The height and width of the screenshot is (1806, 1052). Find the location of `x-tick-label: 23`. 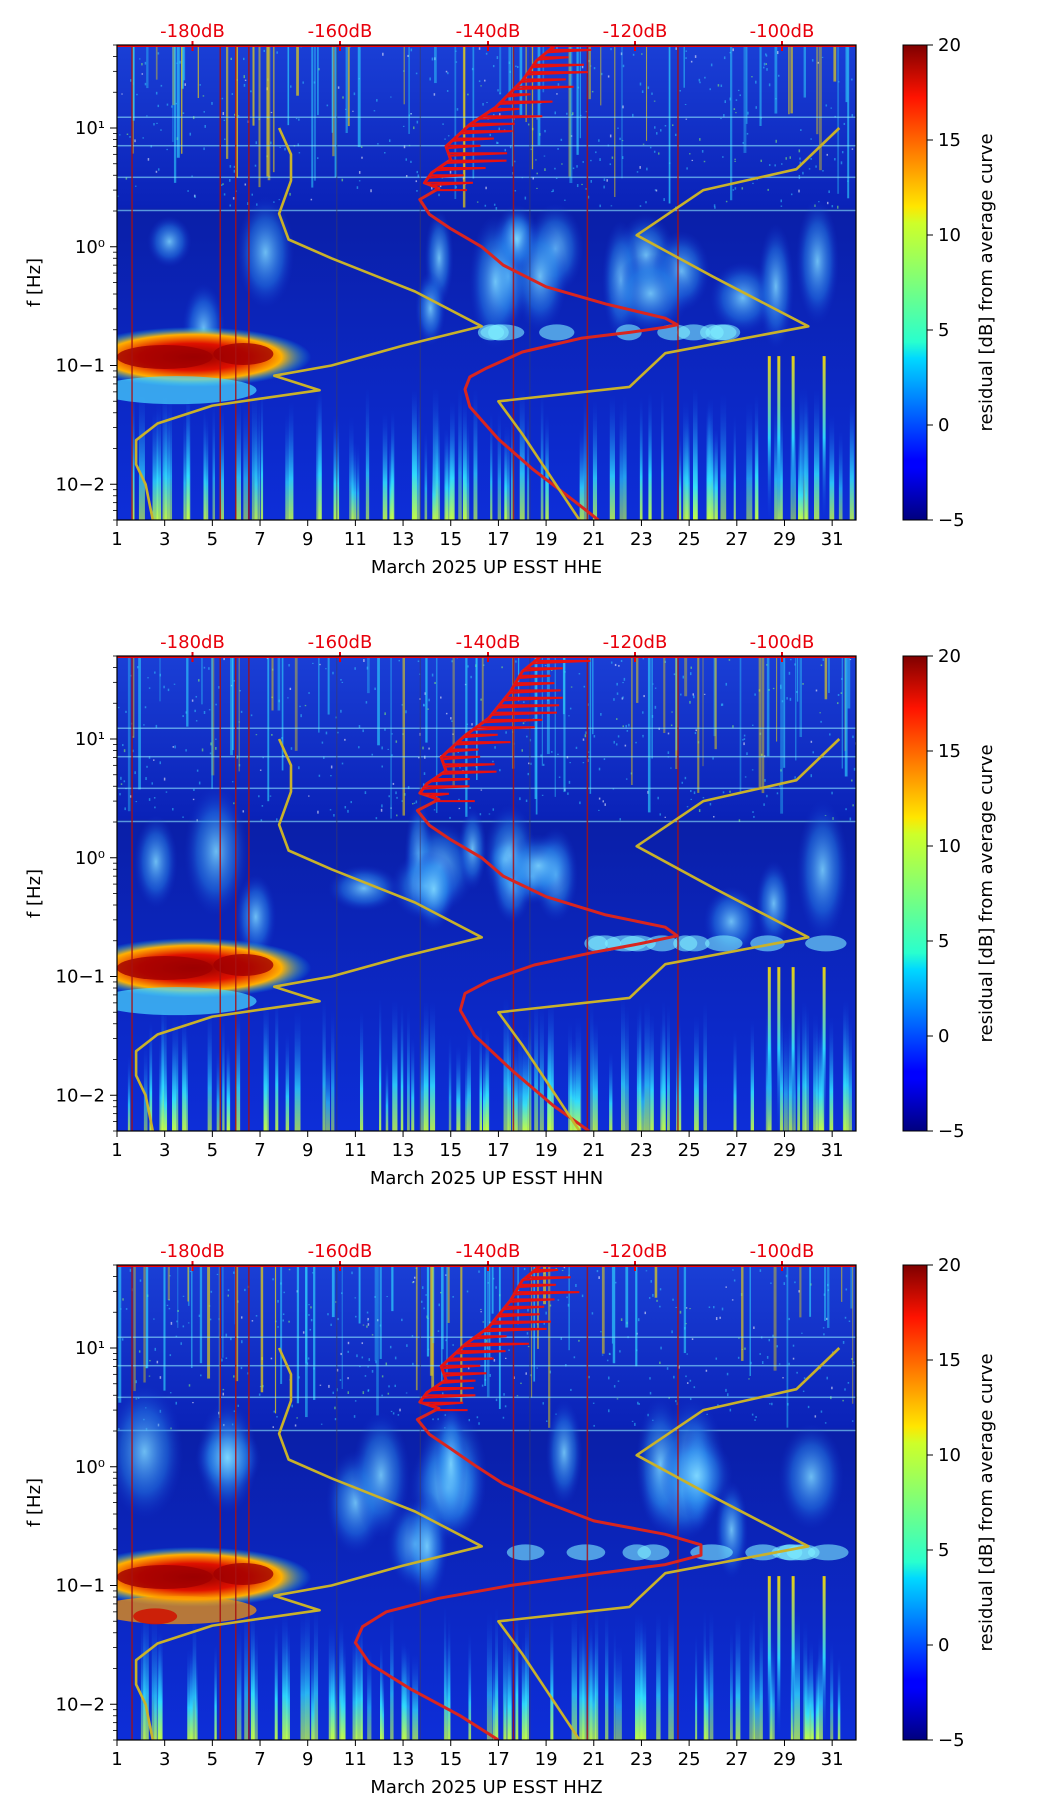

x-tick-label: 23 is located at coordinates (641, 1759).